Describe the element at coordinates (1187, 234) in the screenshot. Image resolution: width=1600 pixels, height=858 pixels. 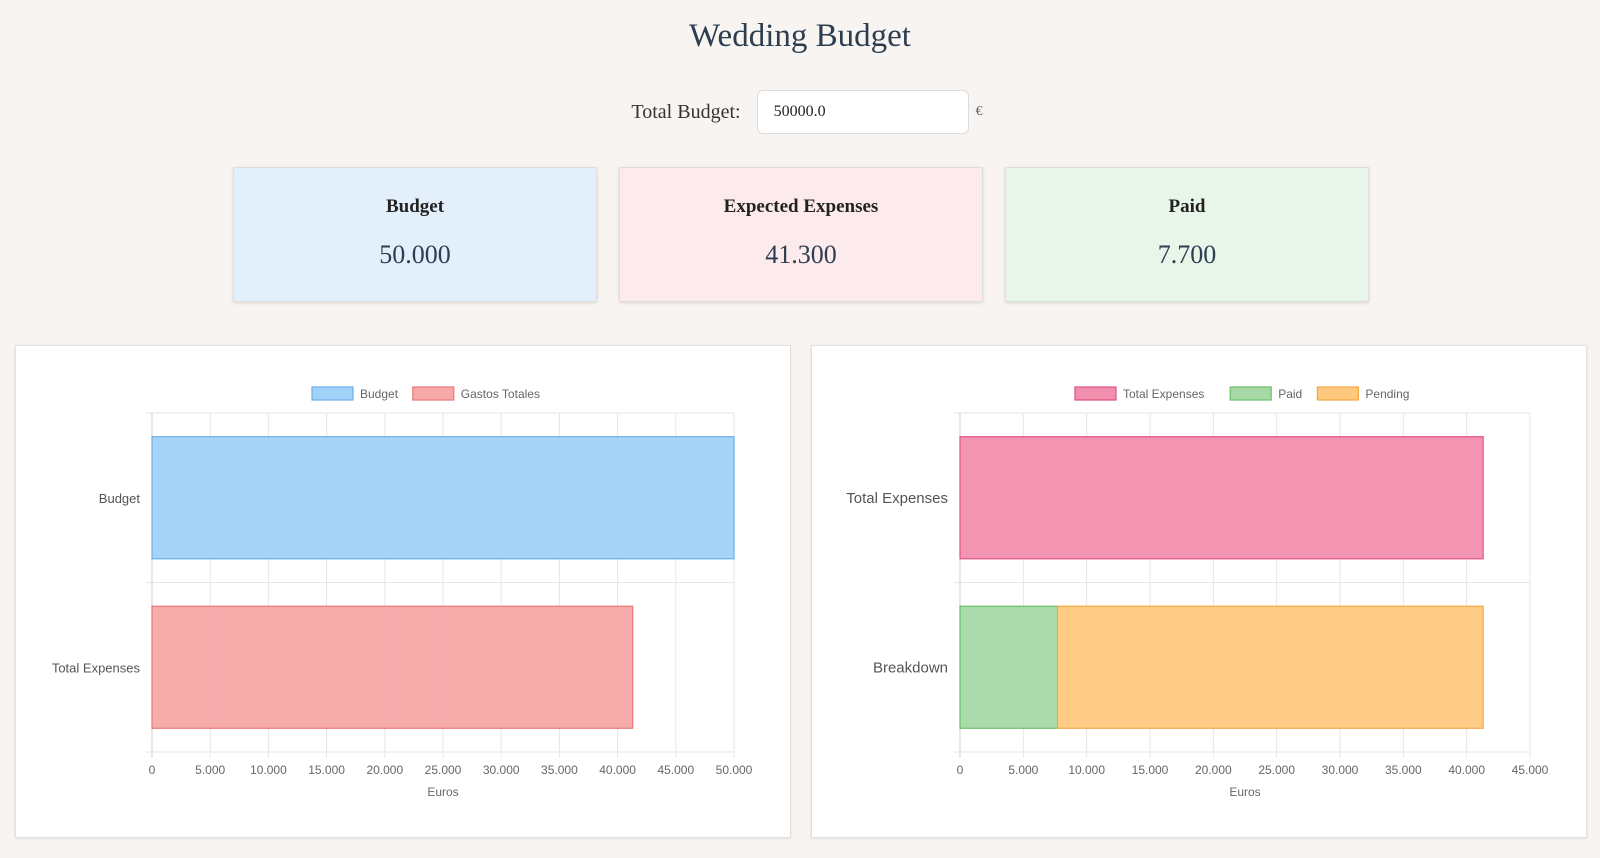
I see `paid-card: Paid 7.700` at that location.